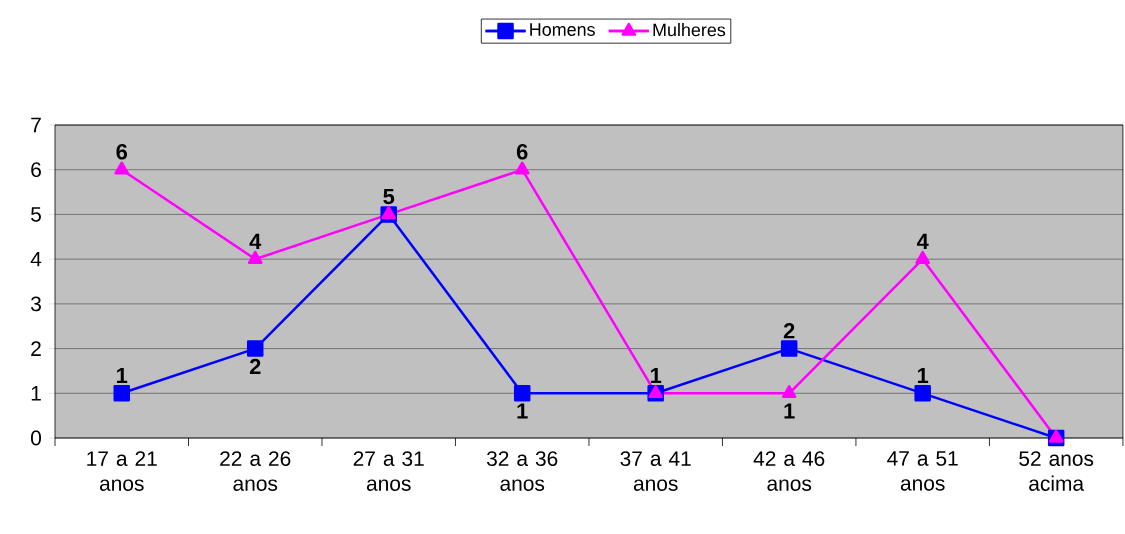  What do you see at coordinates (36, 259) in the screenshot?
I see `y-tick-label: 4` at bounding box center [36, 259].